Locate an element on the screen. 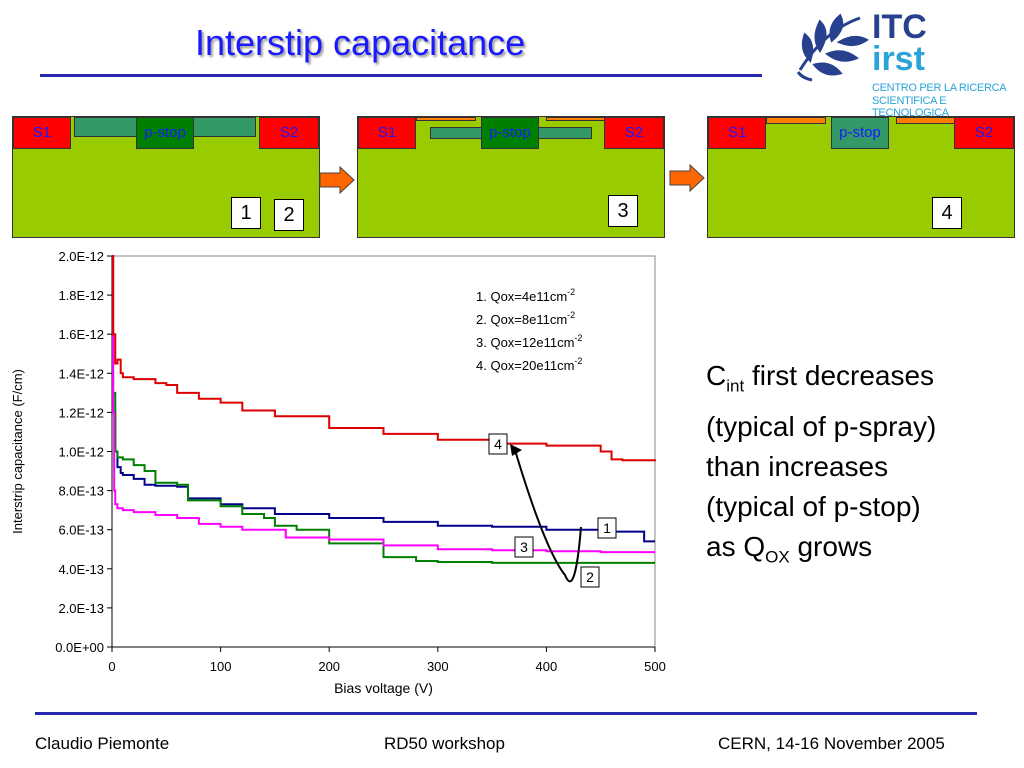 The width and height of the screenshot is (1024, 768). footer-rule is located at coordinates (506, 713).